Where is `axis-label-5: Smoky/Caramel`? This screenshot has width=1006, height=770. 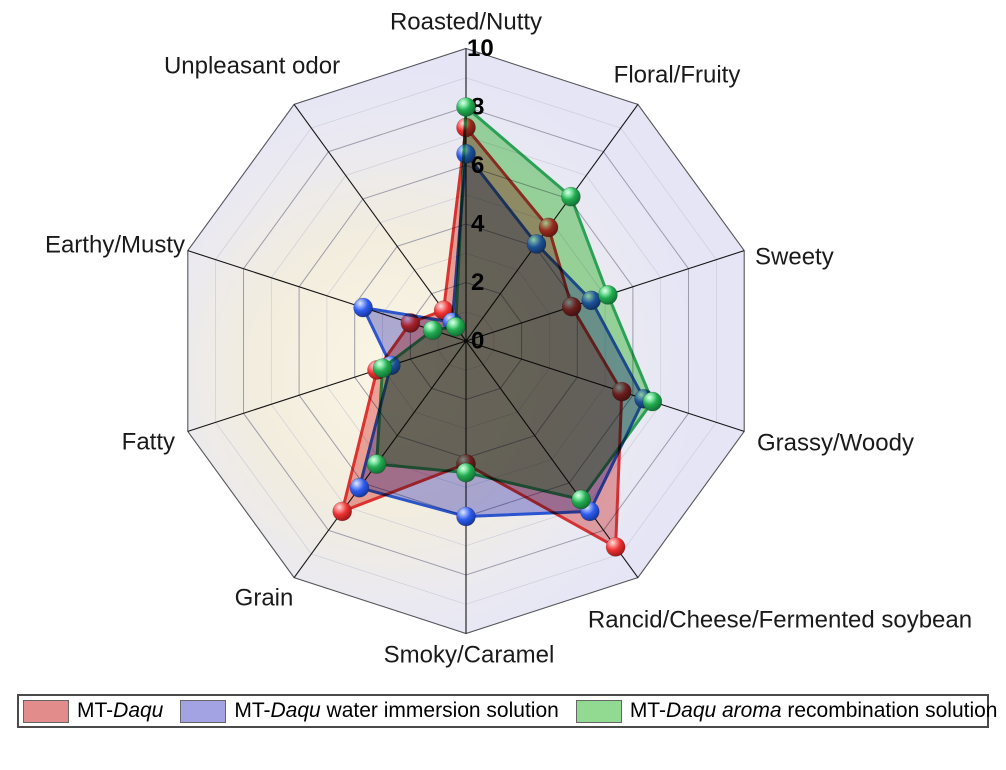 axis-label-5: Smoky/Caramel is located at coordinates (469, 655).